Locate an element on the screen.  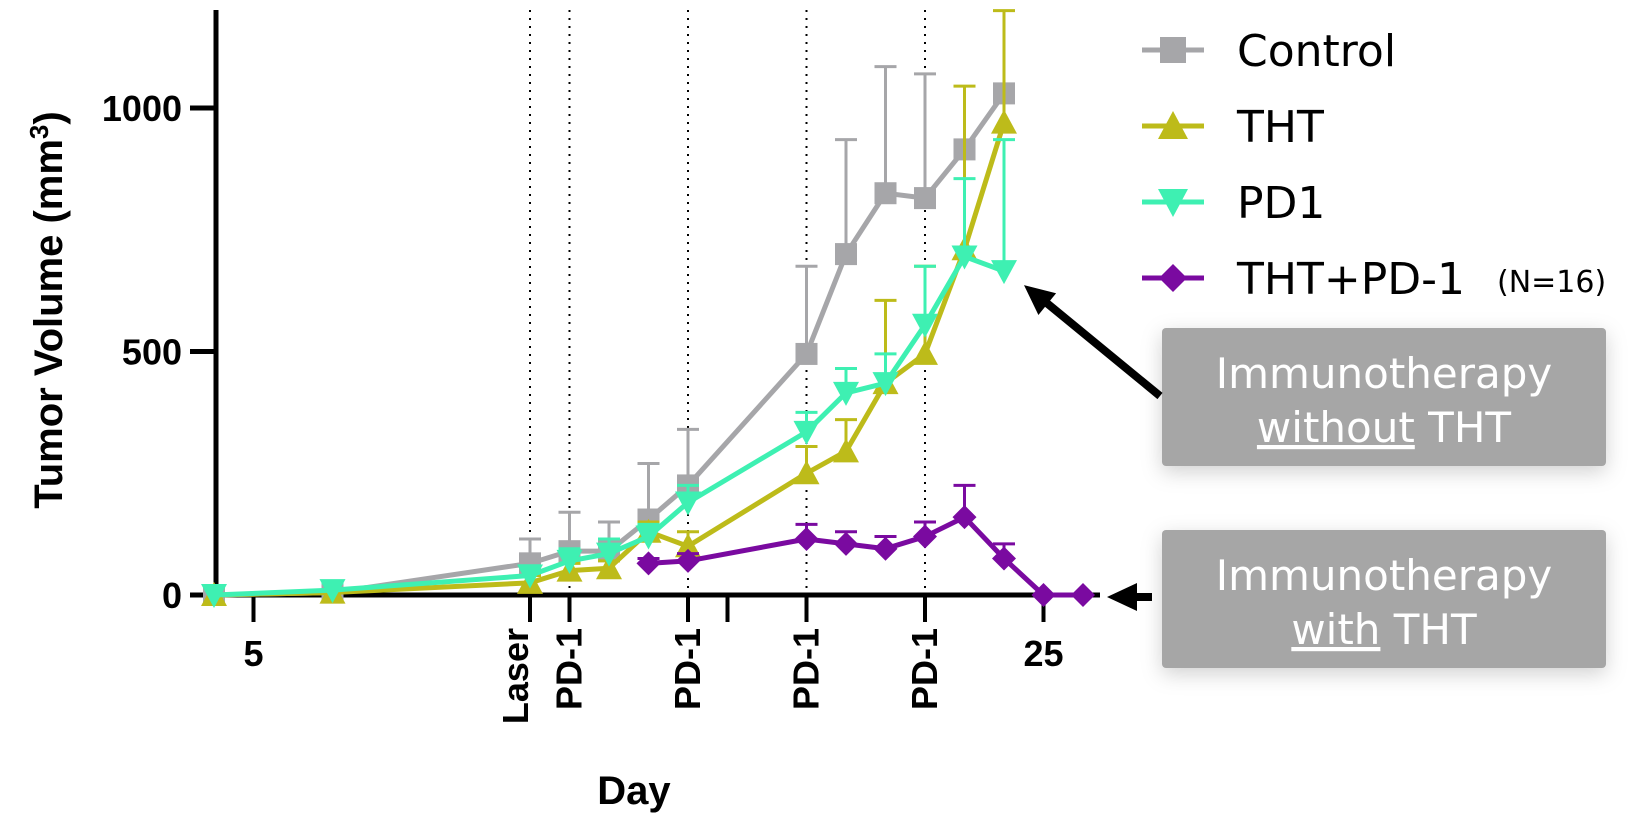
y-tick-label: 500 is located at coordinates (152, 352).